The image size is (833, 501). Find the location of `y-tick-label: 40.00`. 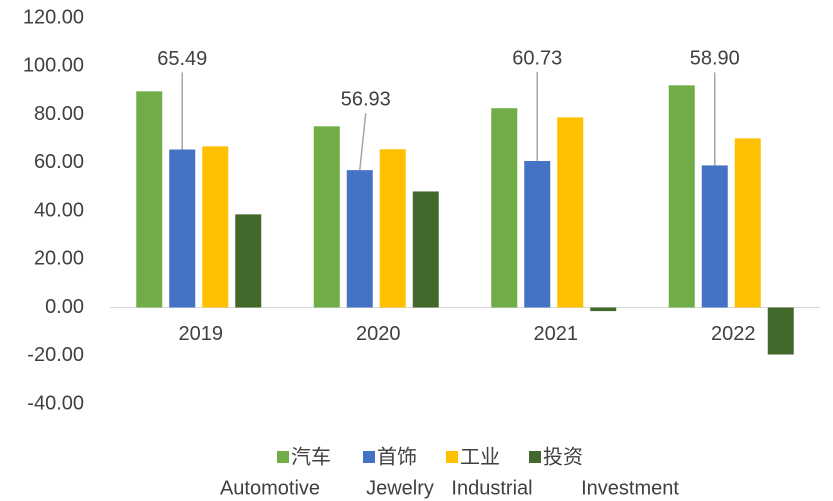

y-tick-label: 40.00 is located at coordinates (59, 210).